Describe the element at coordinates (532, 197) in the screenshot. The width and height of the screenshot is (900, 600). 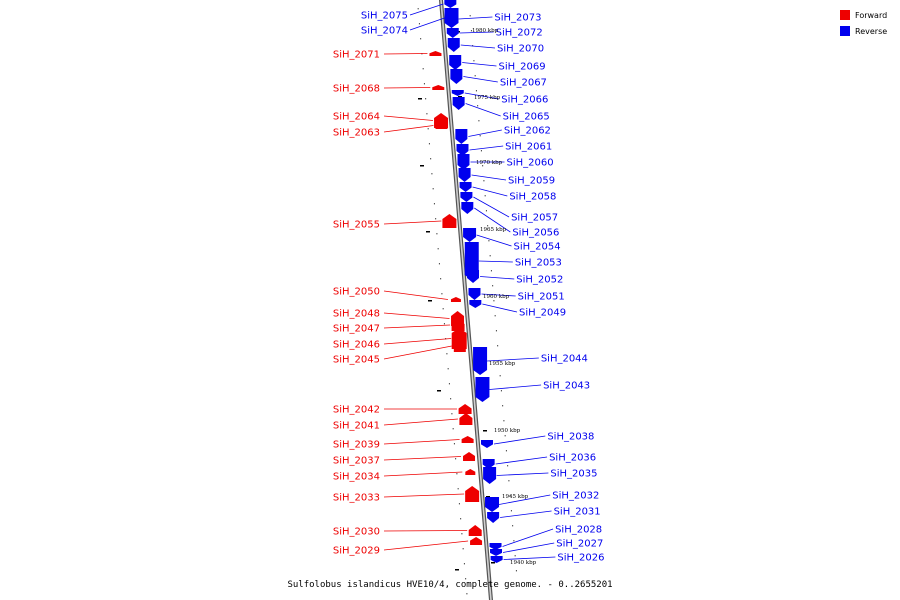
I see `gene-label-reverse: SiH_2058` at that location.